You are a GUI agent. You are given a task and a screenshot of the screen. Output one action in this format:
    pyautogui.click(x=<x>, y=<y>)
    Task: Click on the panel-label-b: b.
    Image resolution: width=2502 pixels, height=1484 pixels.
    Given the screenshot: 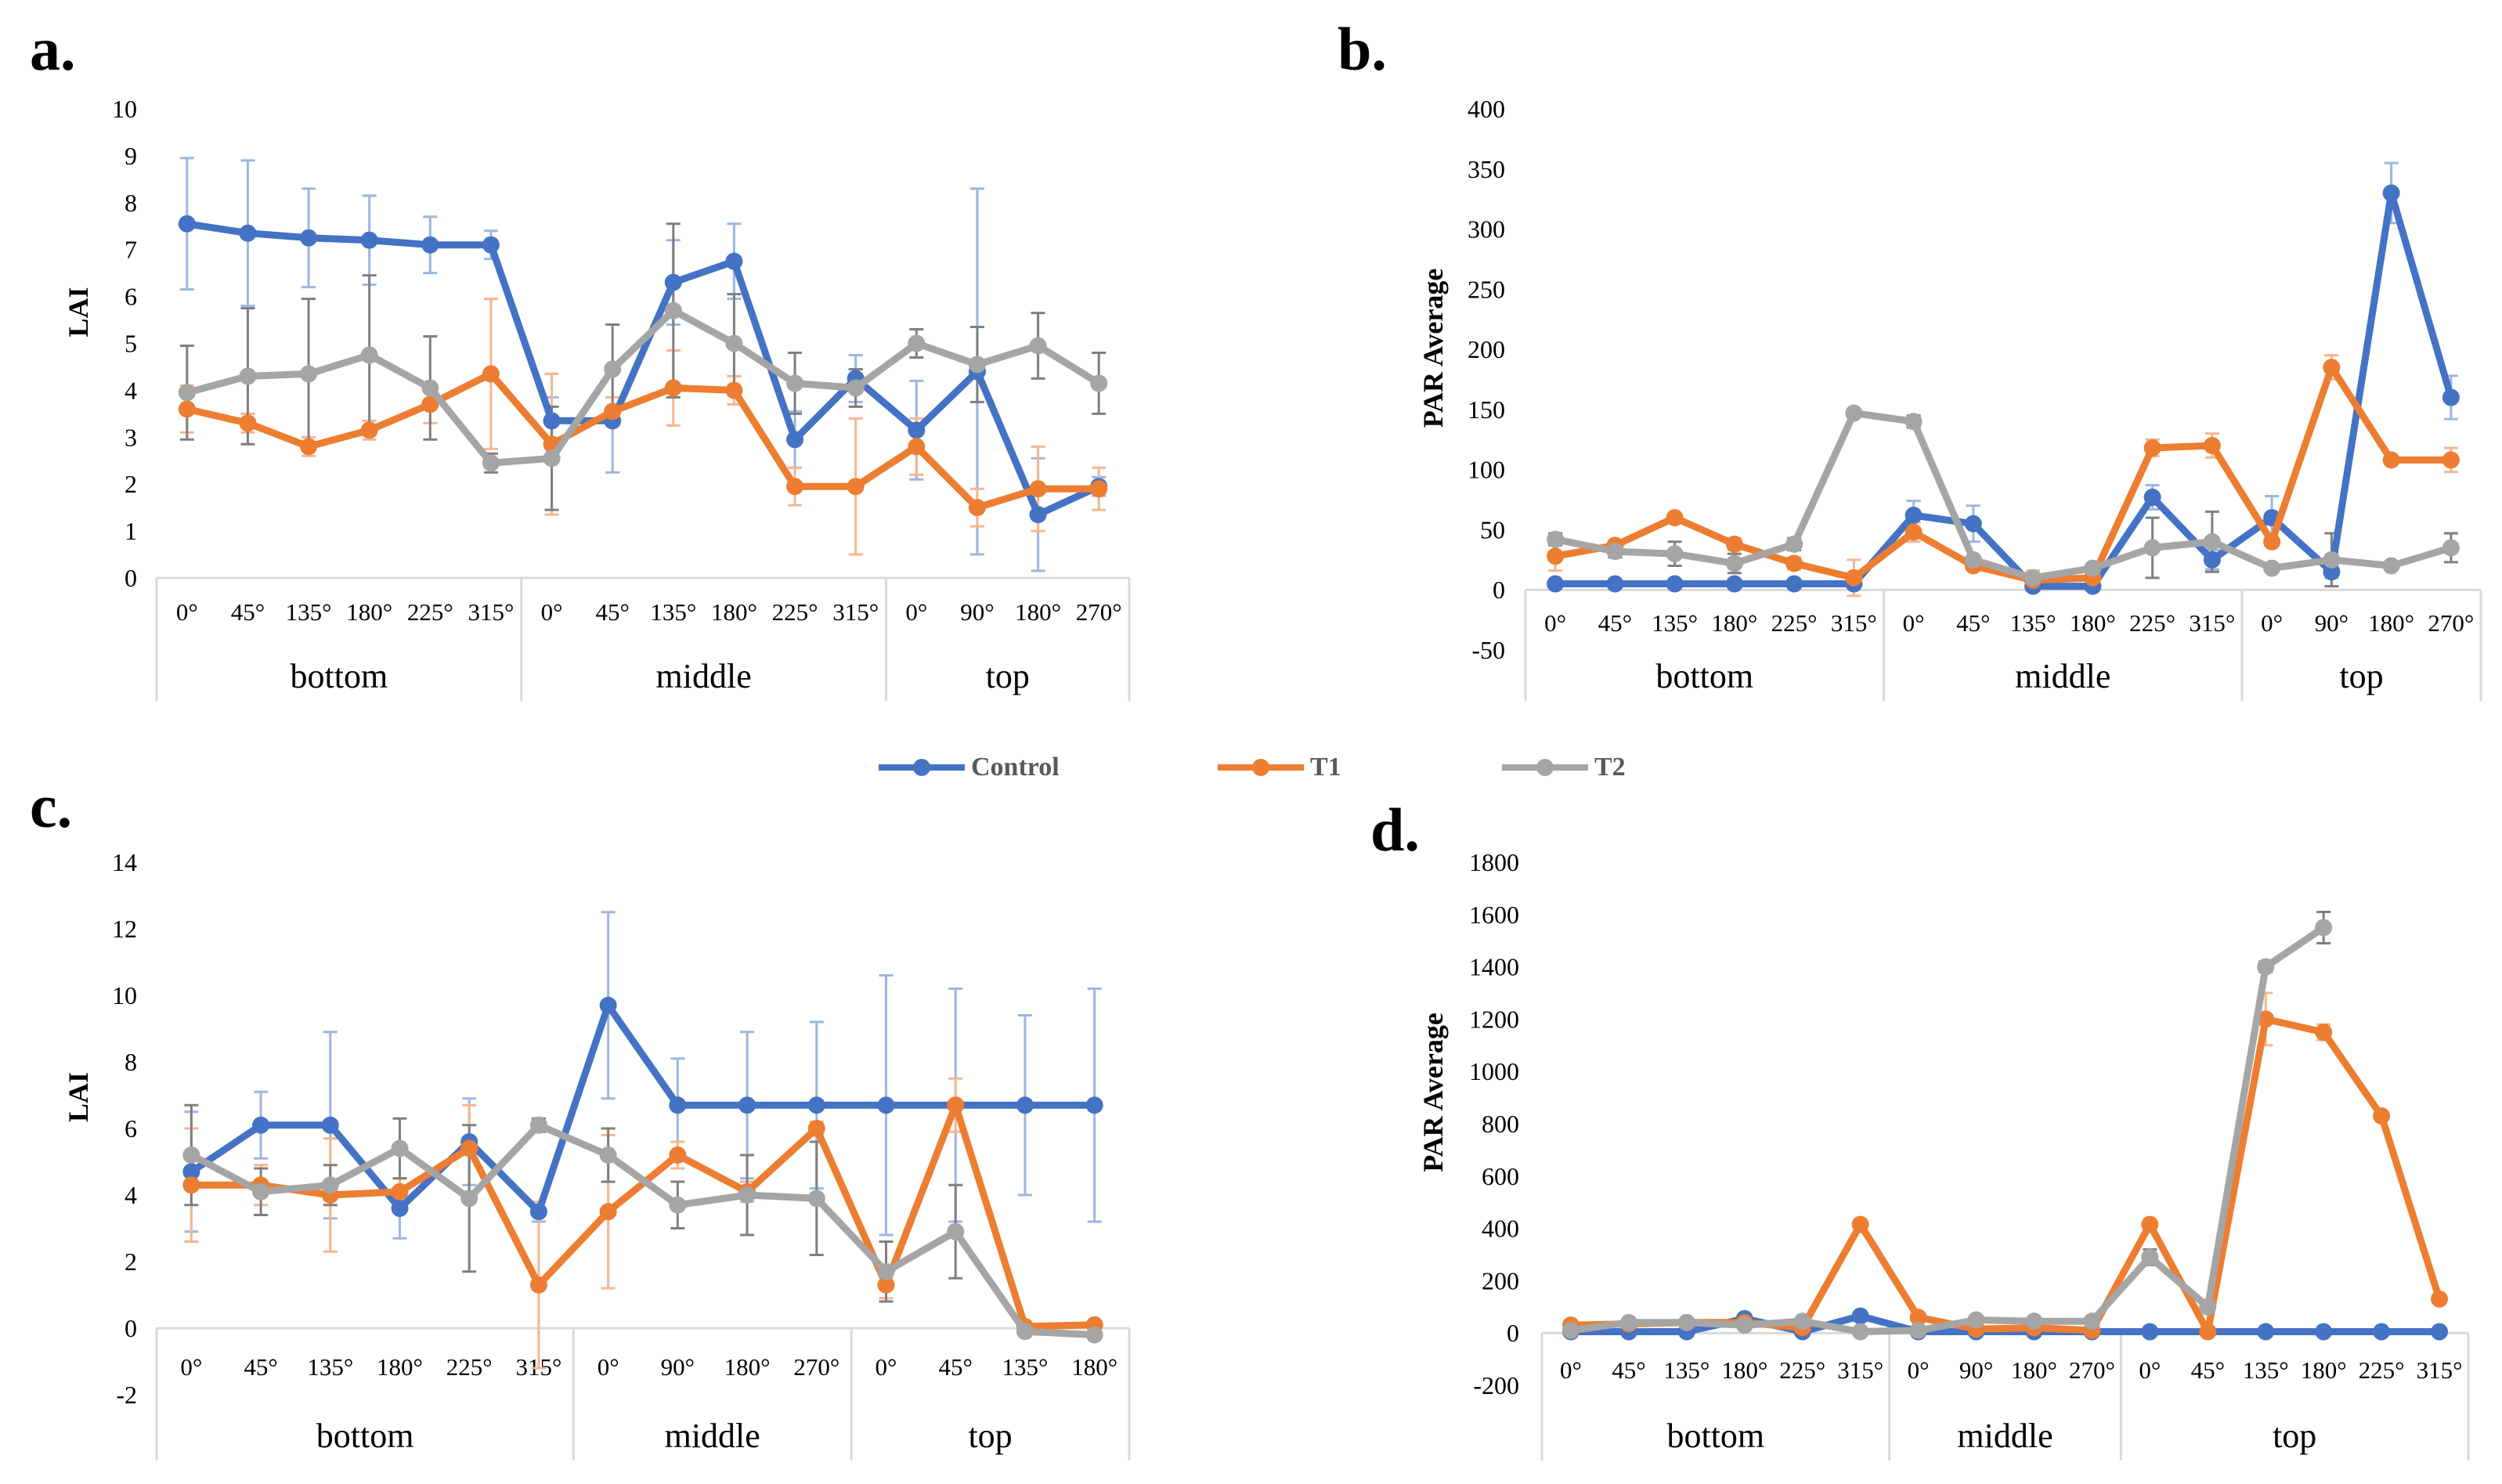 What is the action you would take?
    pyautogui.click(x=1362, y=49)
    